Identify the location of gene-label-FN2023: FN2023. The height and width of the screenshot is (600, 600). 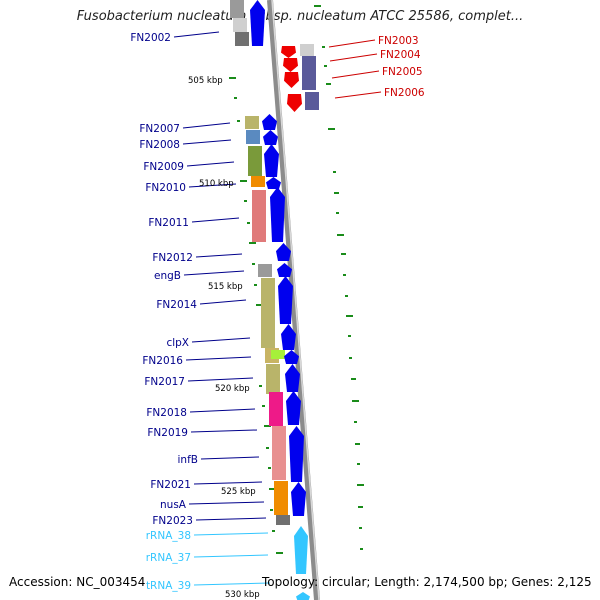
(172, 521).